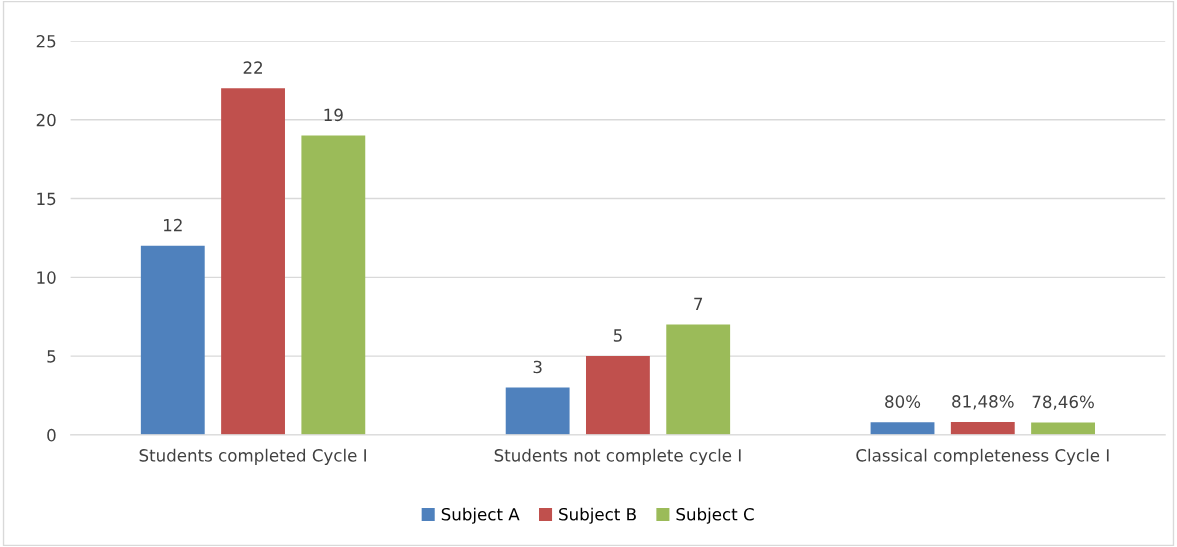 The height and width of the screenshot is (547, 1177). Describe the element at coordinates (51, 435) in the screenshot. I see `y-tick-label: 0` at that location.